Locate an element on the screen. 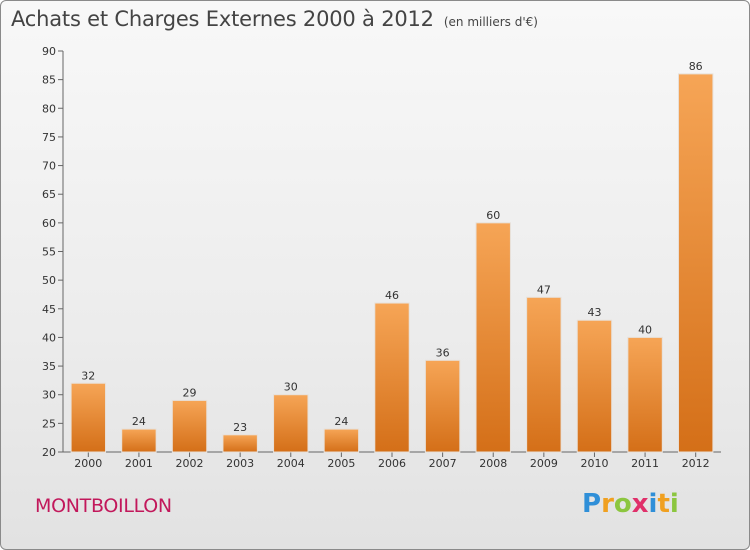  x-tick-label: 2003 is located at coordinates (240, 463).